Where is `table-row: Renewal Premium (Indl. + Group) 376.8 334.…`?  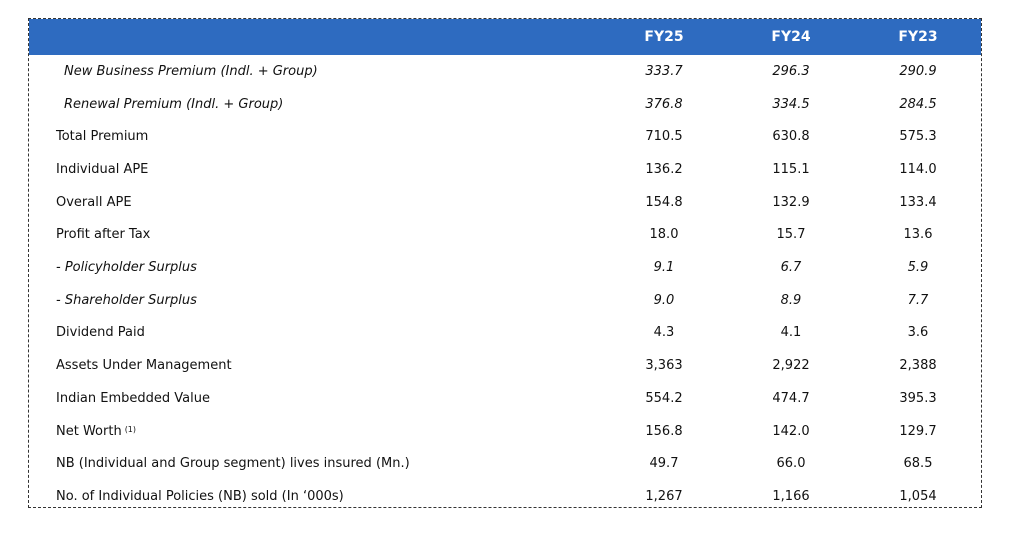
table-row: Renewal Premium (Indl. + Group) 376.8 334.… is located at coordinates (505, 104).